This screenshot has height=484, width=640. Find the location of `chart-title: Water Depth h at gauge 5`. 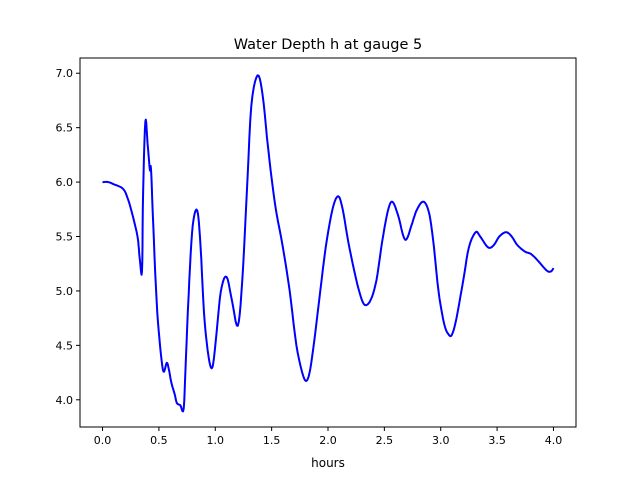

chart-title: Water Depth h at gauge 5 is located at coordinates (328, 45).